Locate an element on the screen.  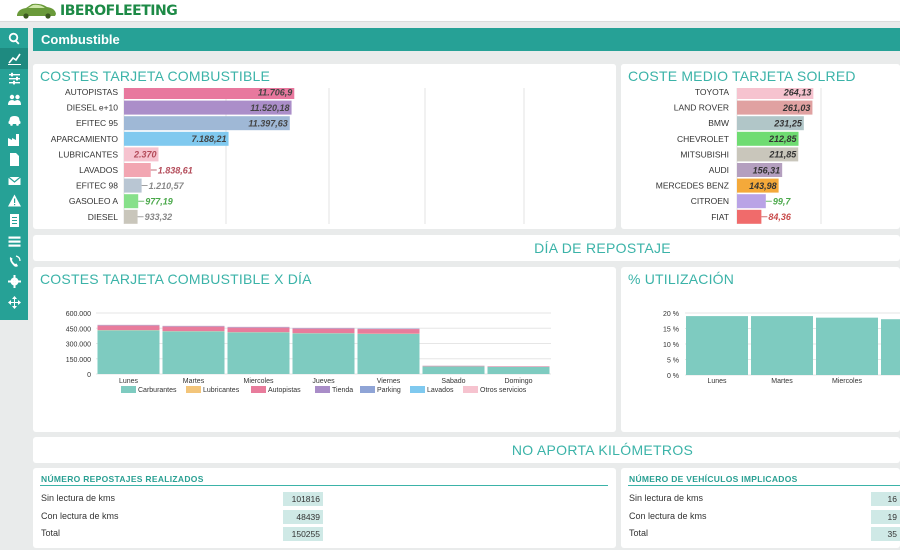
car-logo-icon is located at coordinates (36, 11).